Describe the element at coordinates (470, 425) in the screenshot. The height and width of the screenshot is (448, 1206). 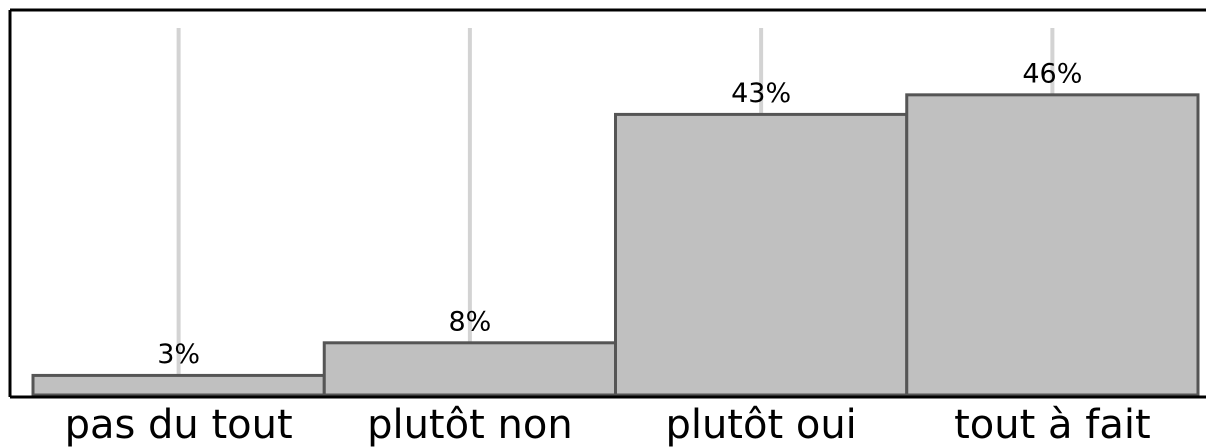
I see `x-tick-label: plutôt non` at that location.